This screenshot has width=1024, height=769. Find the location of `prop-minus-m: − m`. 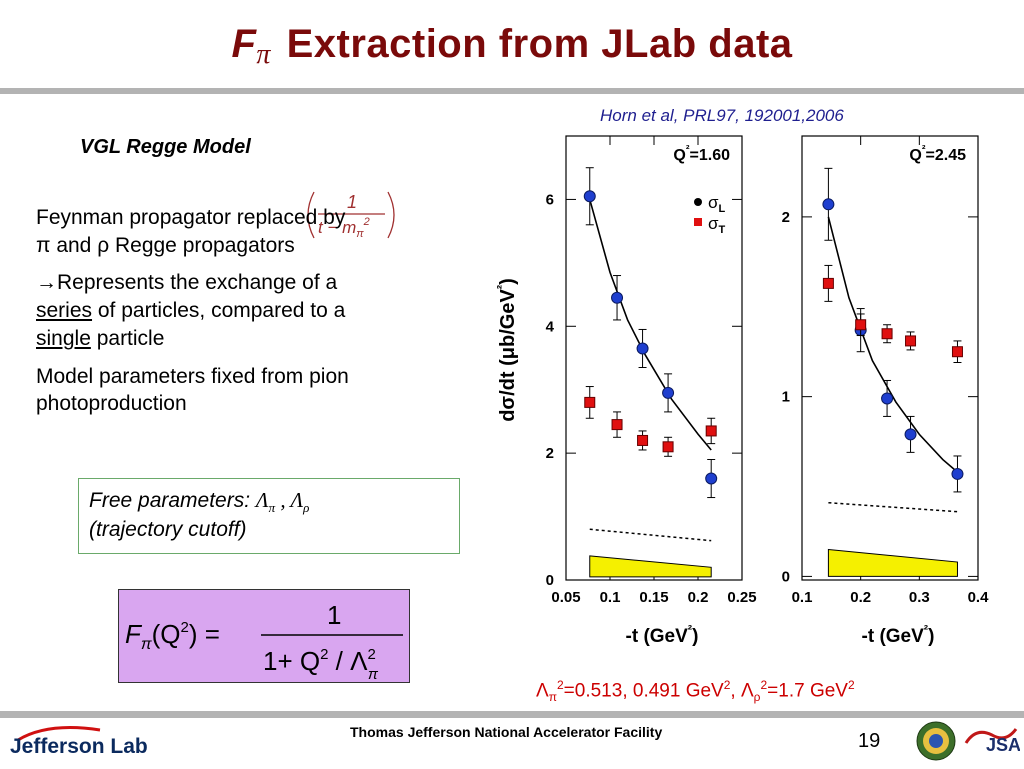

prop-minus-m: − m is located at coordinates (340, 227).